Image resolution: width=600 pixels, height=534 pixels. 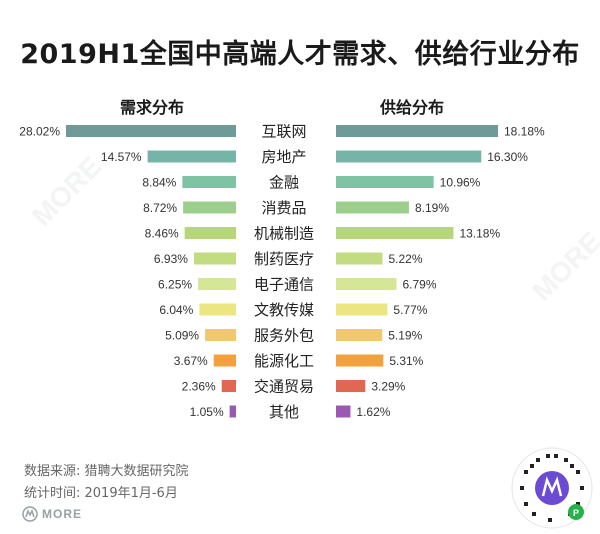 What do you see at coordinates (388, 387) in the screenshot?
I see `supply-value-label: 3.29%` at bounding box center [388, 387].